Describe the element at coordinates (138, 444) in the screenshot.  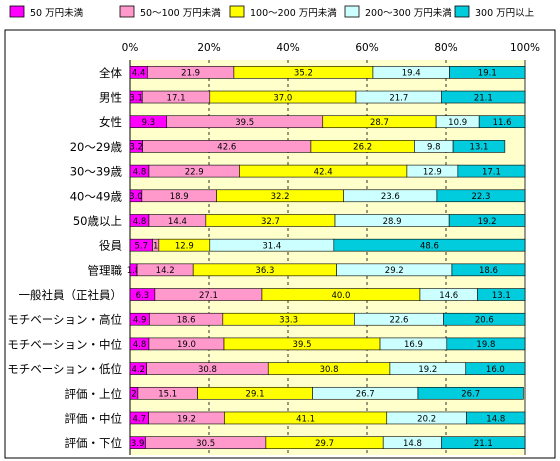
I see `data-label: 3.9` at that location.